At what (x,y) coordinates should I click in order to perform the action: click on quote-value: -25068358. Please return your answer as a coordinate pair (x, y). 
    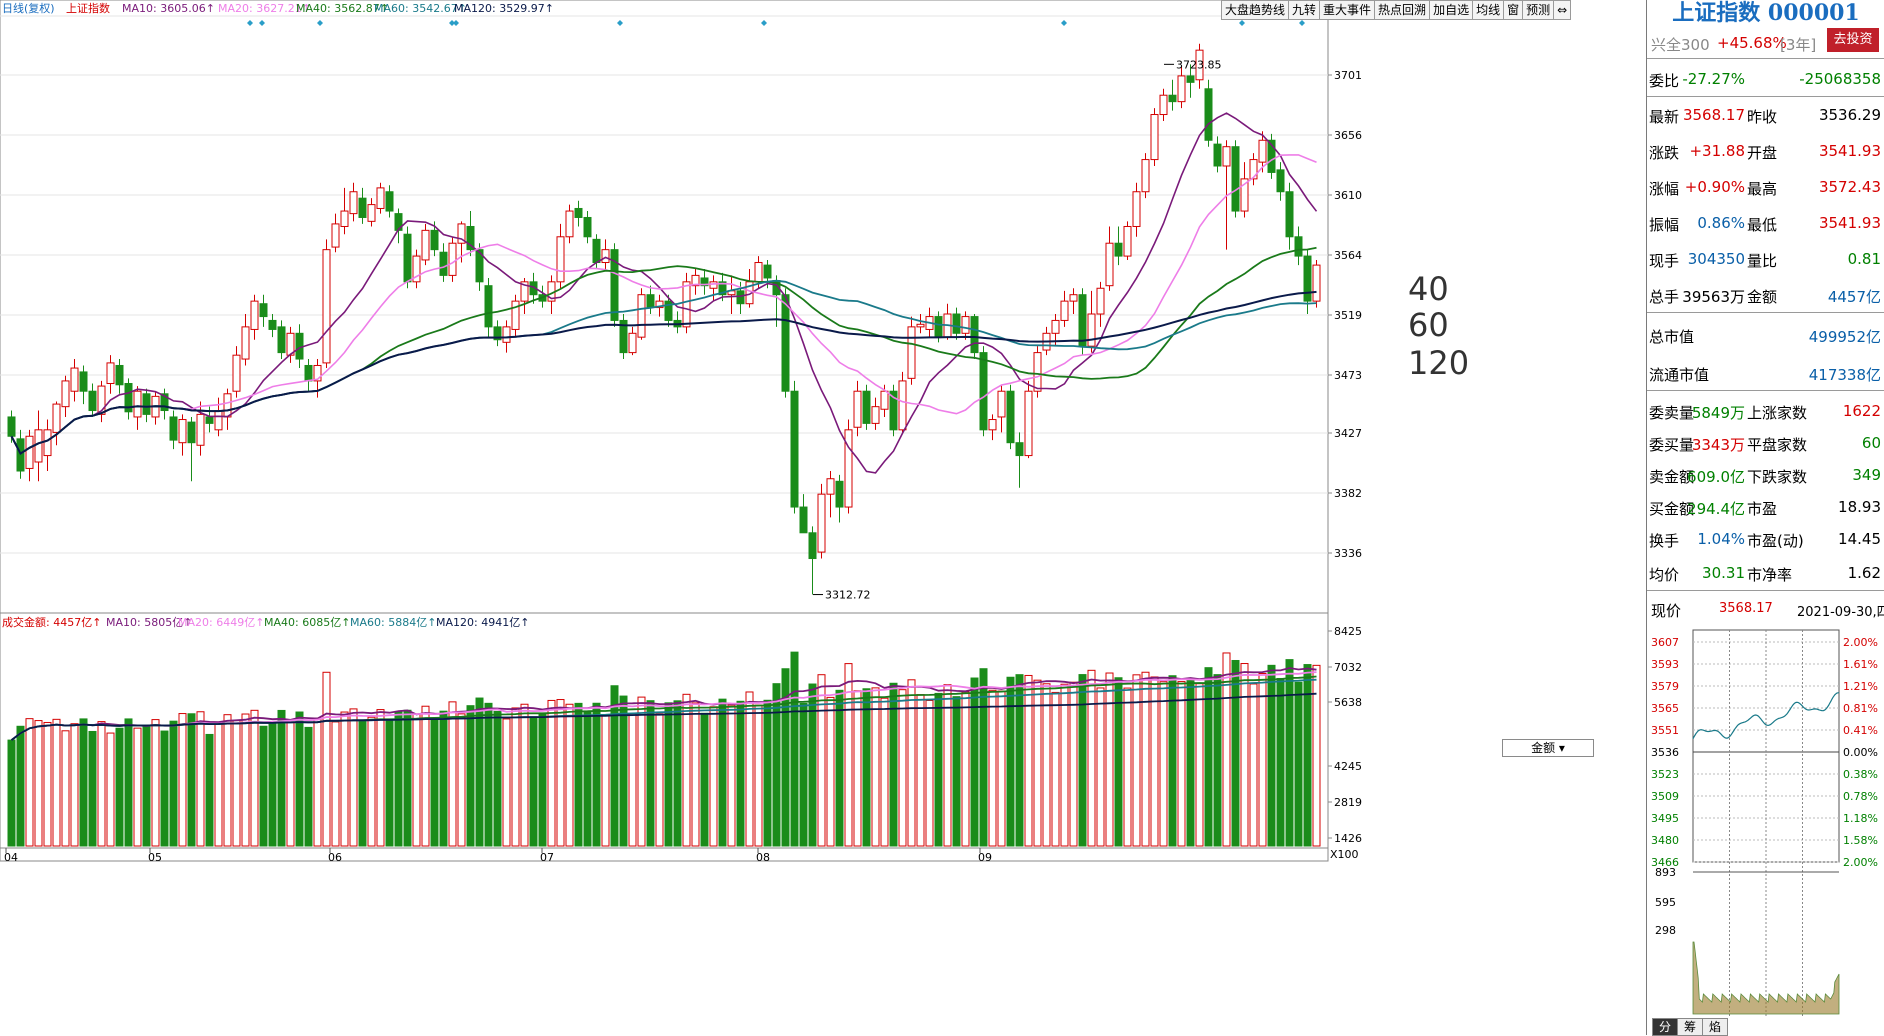
    Looking at the image, I should click on (1840, 79).